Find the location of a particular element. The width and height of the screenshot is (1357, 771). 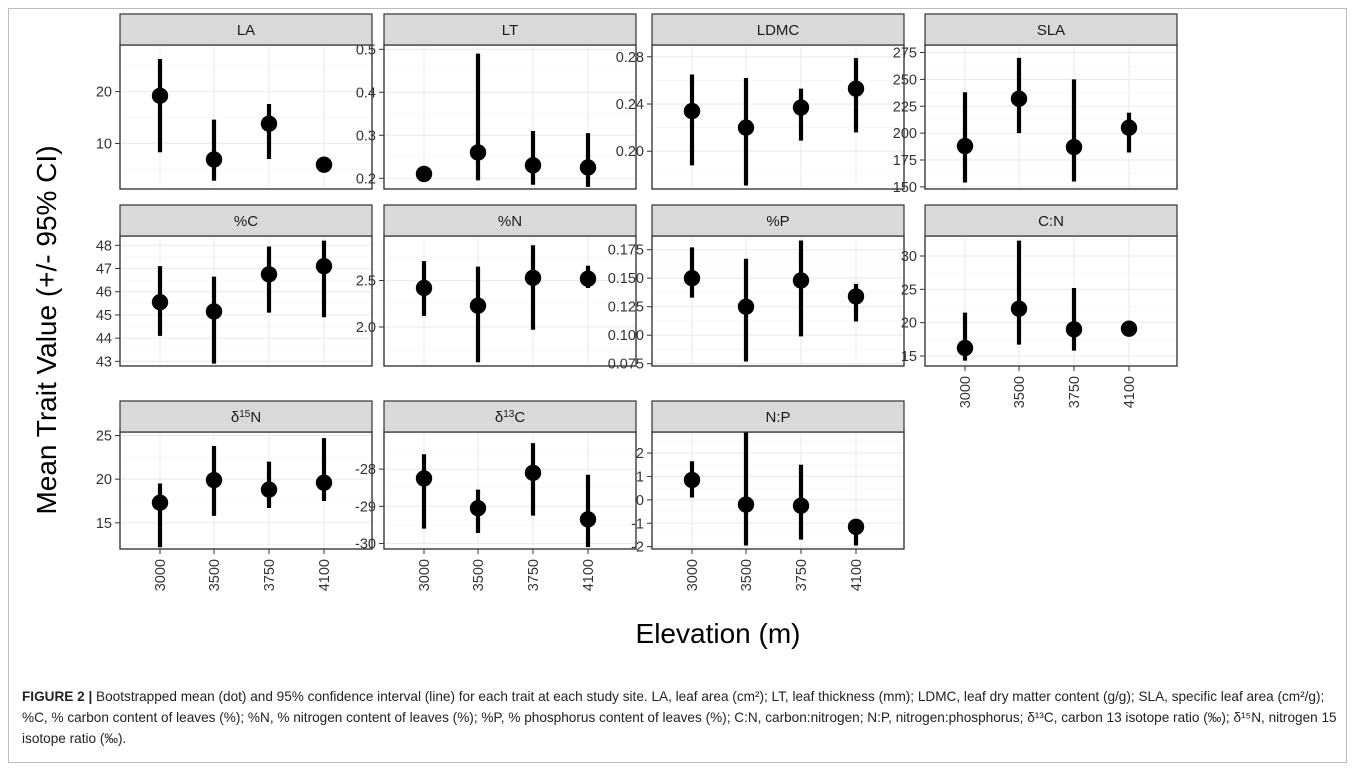

y-tick-label: 0.3 is located at coordinates (366, 136).